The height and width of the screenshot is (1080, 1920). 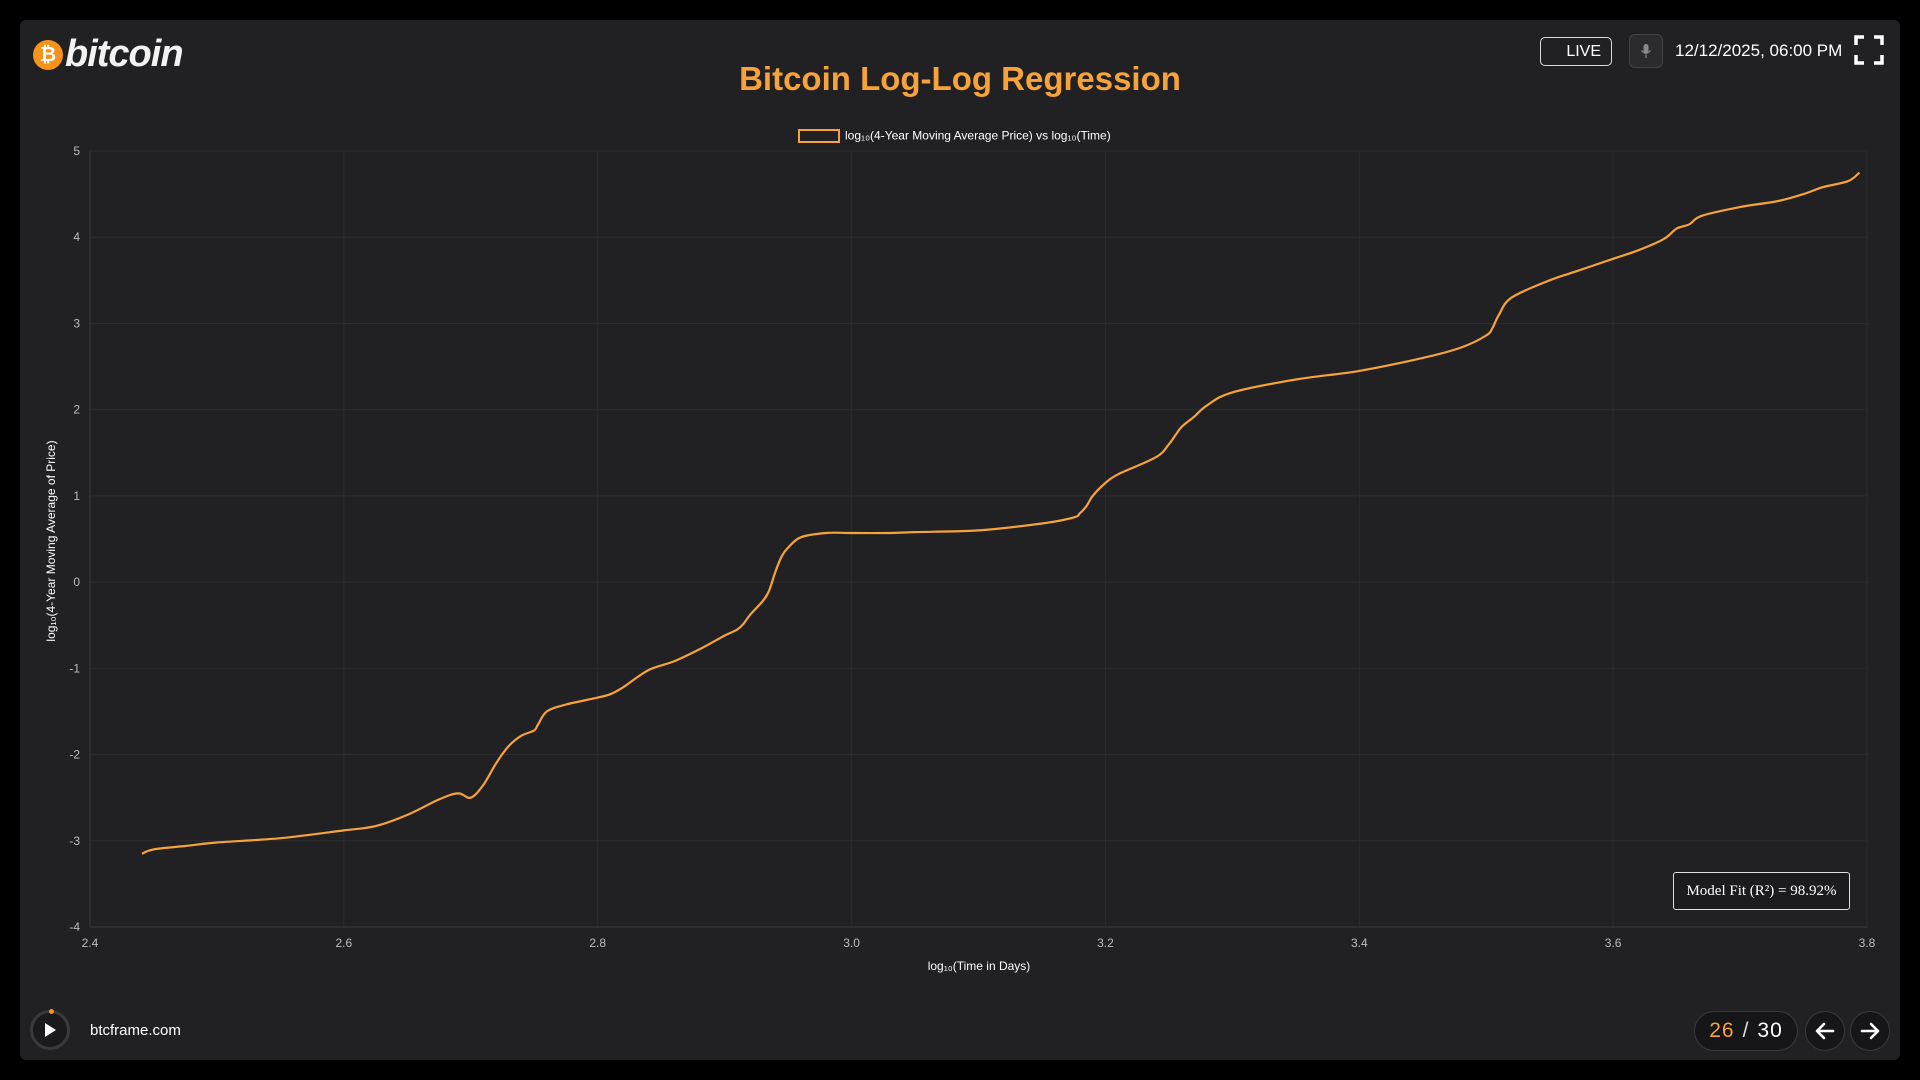 I want to click on microphone-button, so click(x=1646, y=51).